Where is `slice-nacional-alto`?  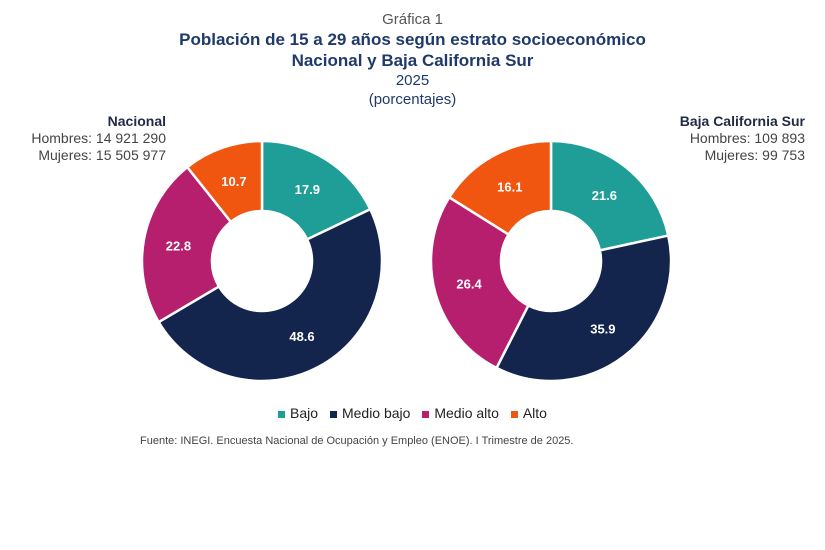
slice-nacional-alto is located at coordinates (224, 181).